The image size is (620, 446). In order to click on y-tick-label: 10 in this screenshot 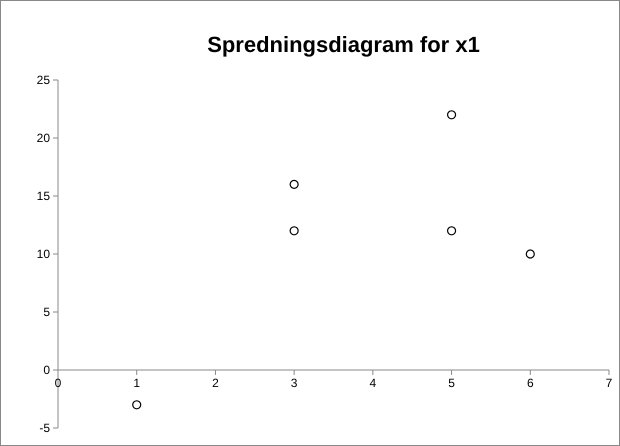, I will do `click(43, 254)`.